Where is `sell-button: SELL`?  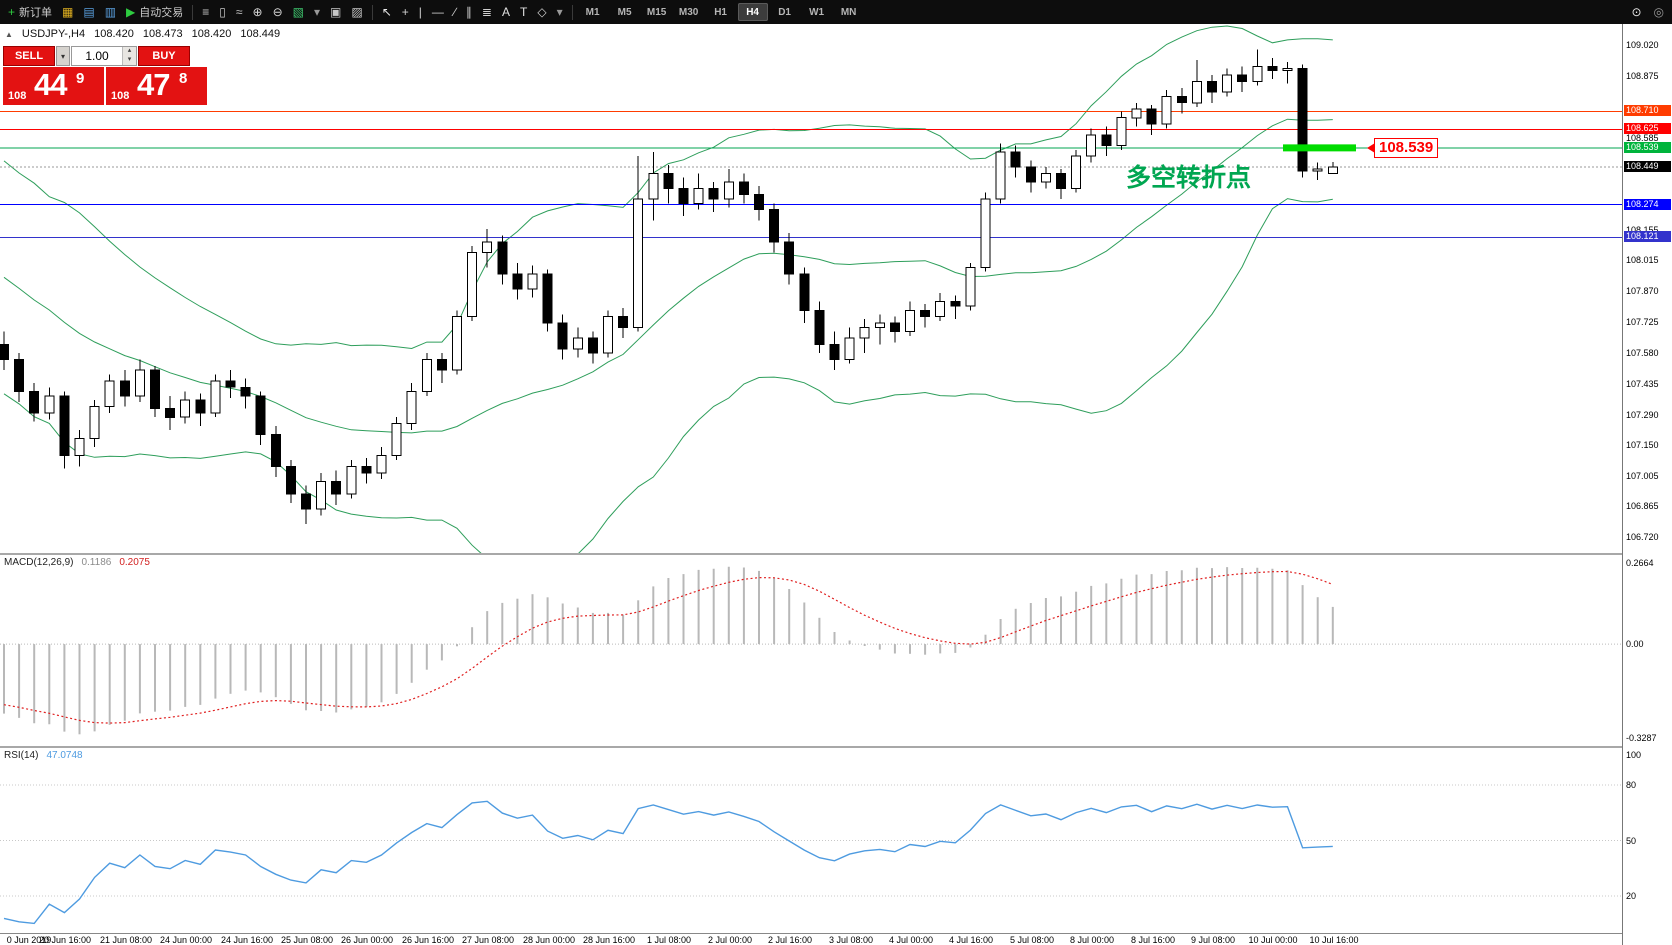 sell-button: SELL is located at coordinates (29, 56).